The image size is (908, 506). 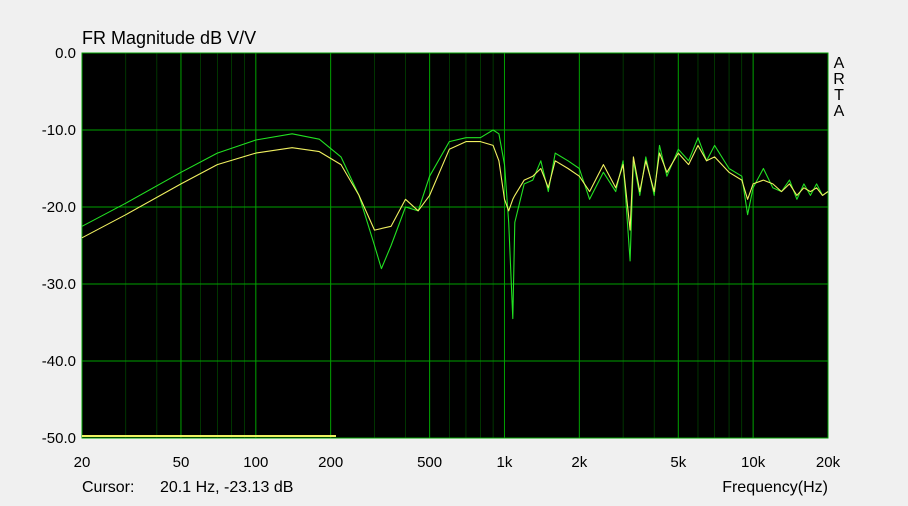 I want to click on y-tick-label: 0.0, so click(x=65, y=53).